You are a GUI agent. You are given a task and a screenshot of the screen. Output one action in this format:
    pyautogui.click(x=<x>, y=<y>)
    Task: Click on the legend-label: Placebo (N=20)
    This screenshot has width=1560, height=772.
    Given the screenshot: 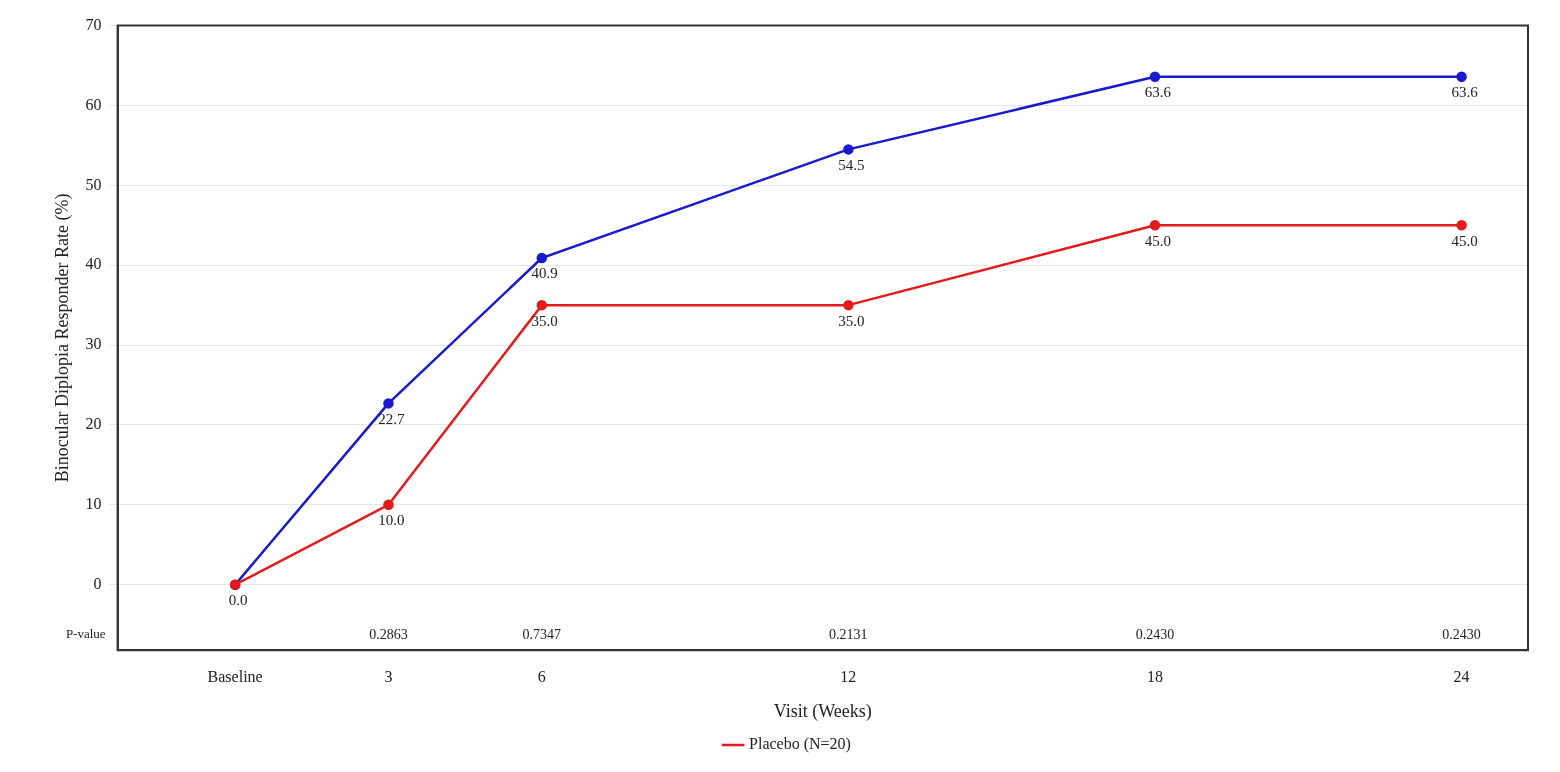 What is the action you would take?
    pyautogui.click(x=800, y=744)
    